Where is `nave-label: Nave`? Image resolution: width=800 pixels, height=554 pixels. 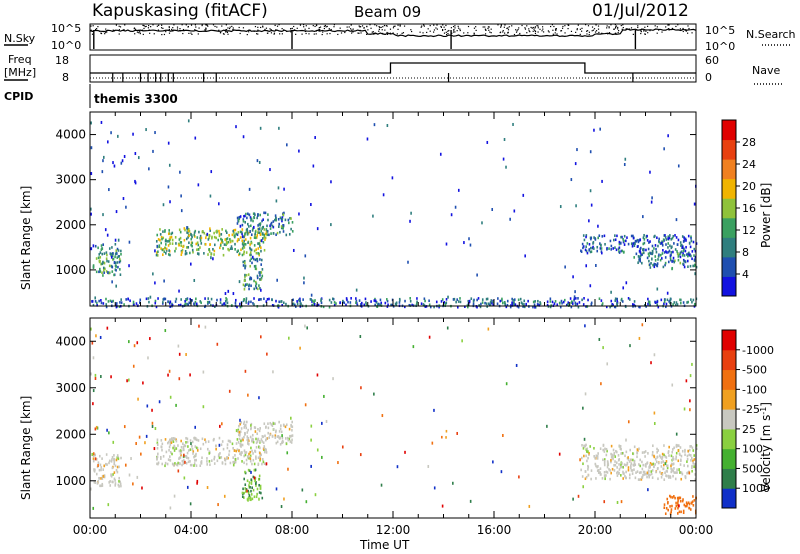 nave-label: Nave is located at coordinates (766, 70).